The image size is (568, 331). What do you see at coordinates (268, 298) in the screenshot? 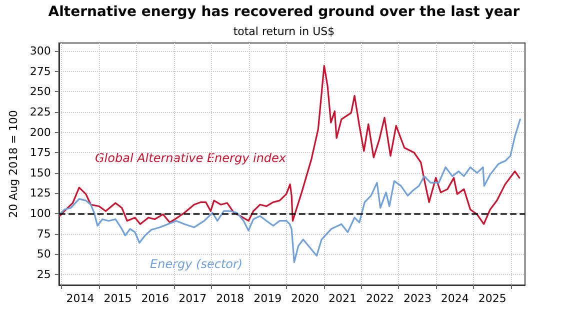
I see `x-tick-label: 2019` at bounding box center [268, 298].